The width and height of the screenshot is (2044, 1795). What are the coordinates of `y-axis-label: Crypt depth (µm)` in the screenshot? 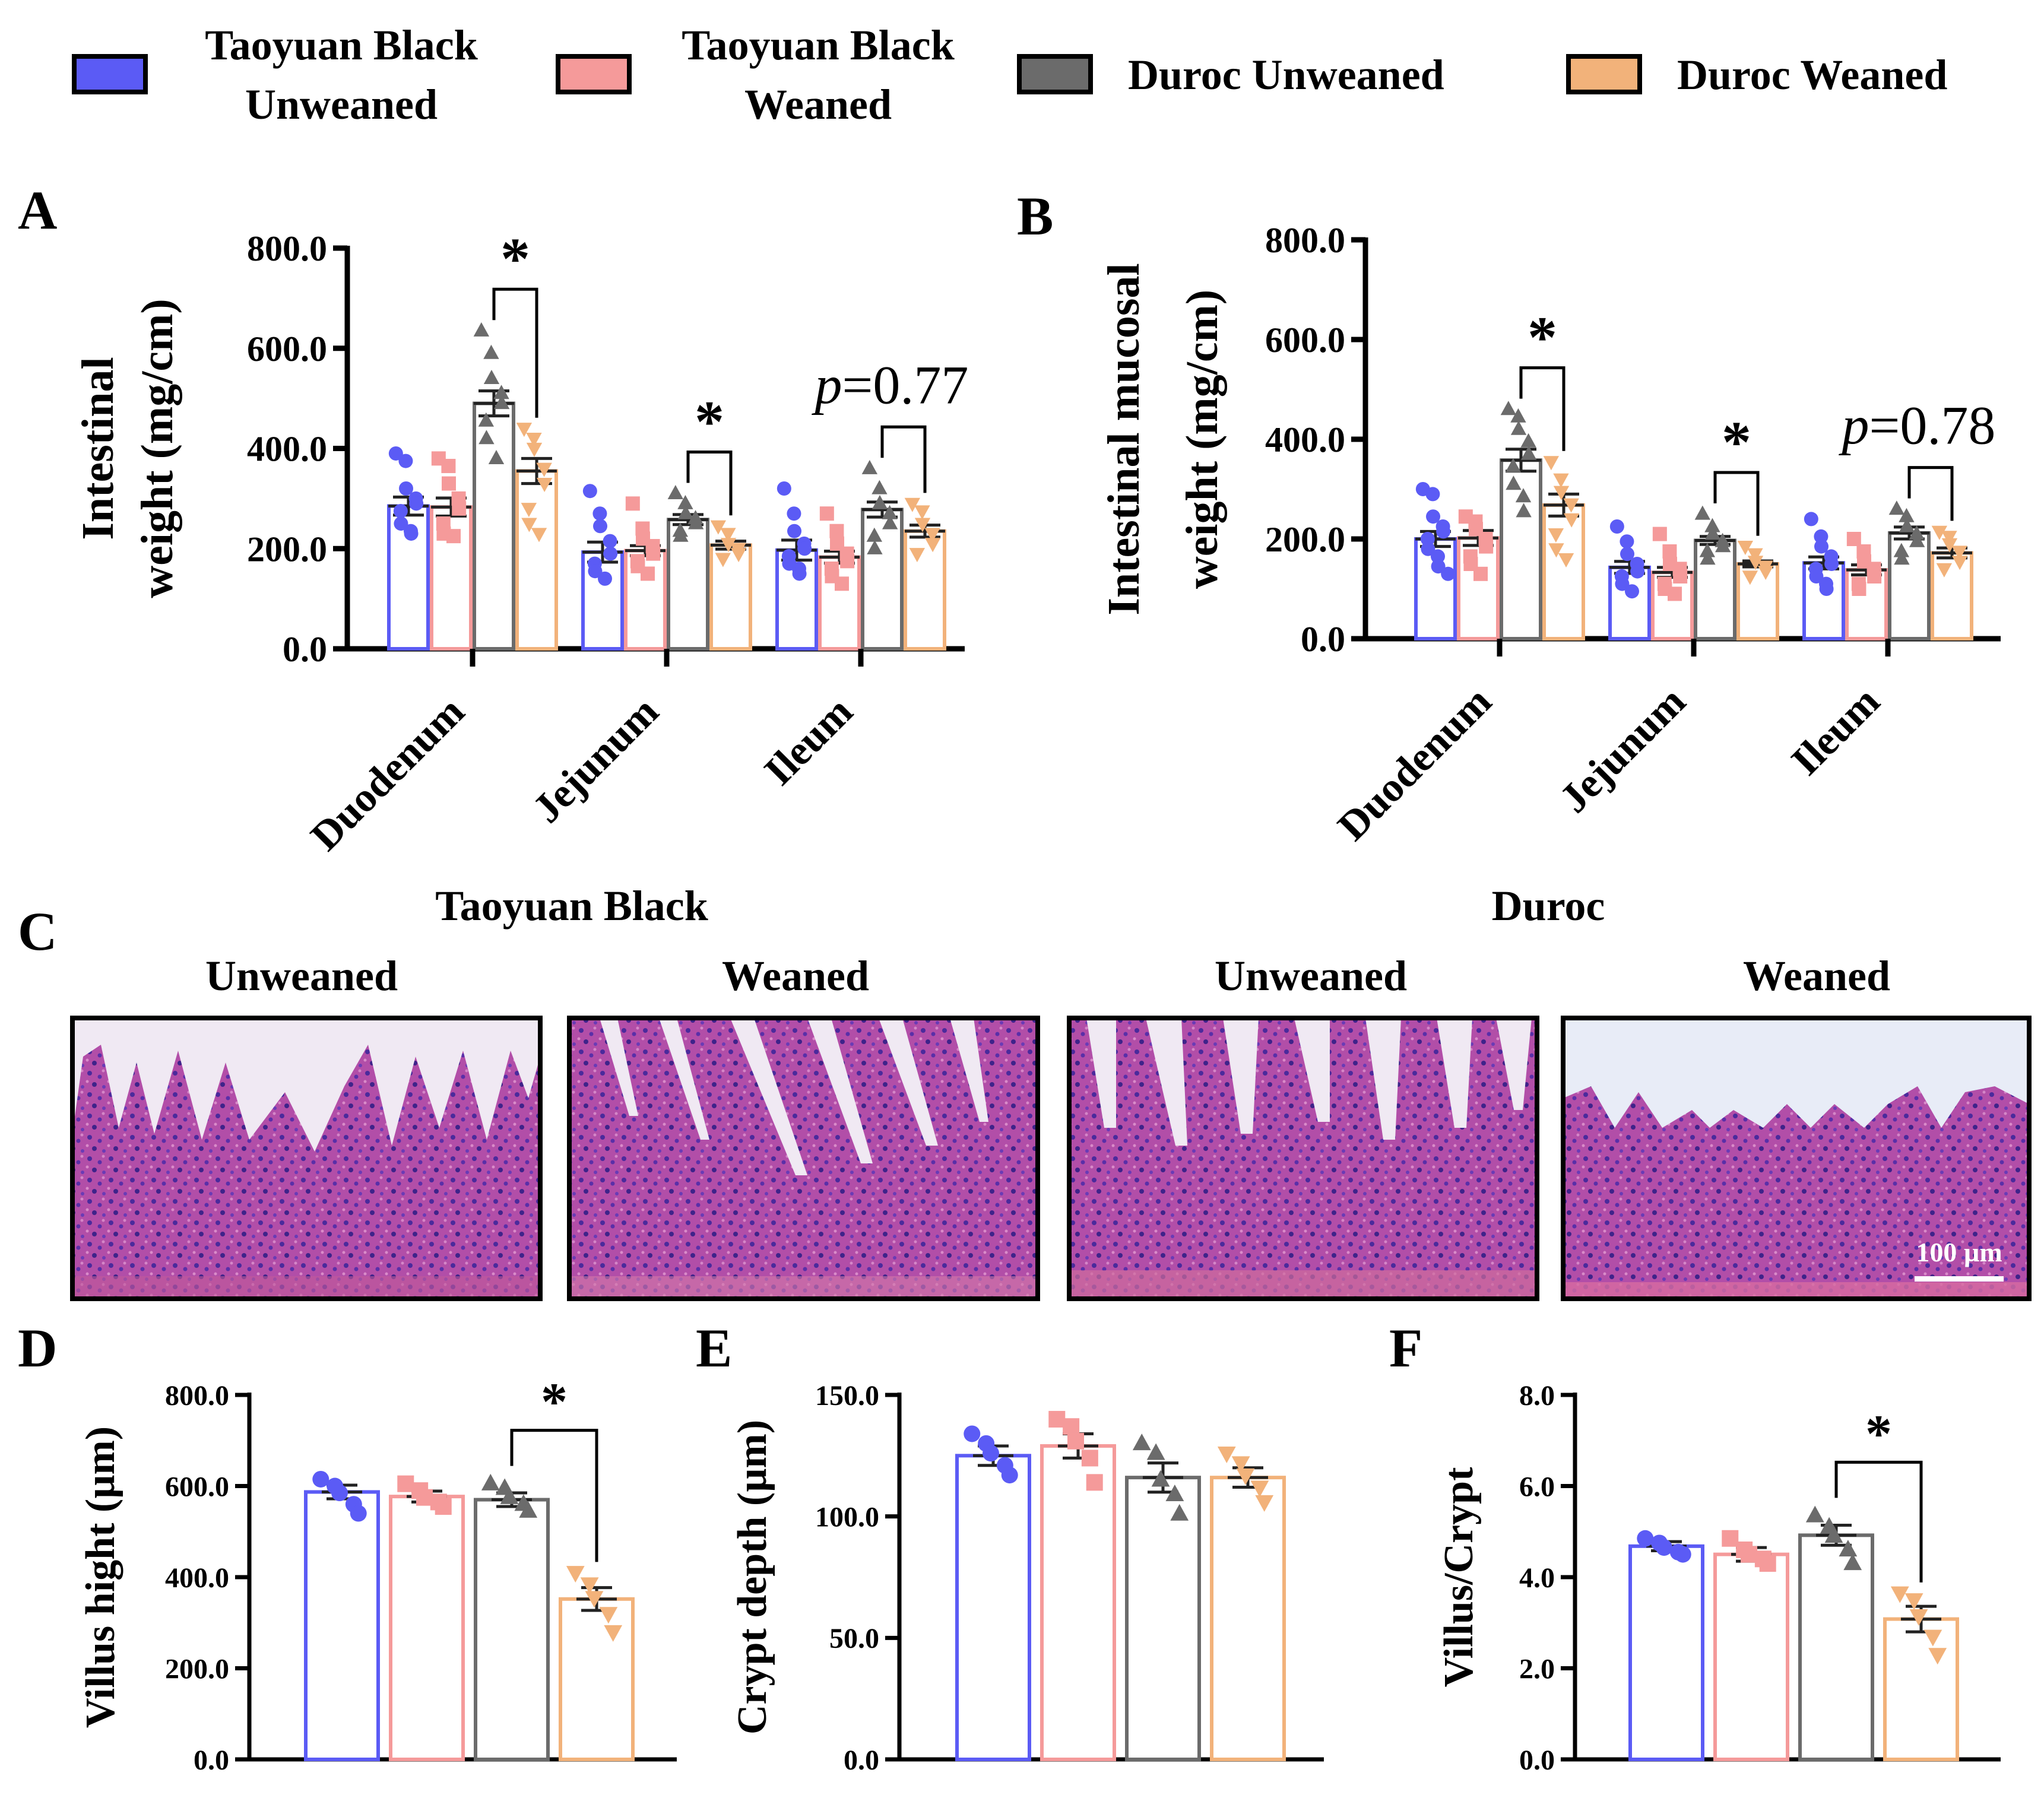 It's located at (752, 1577).